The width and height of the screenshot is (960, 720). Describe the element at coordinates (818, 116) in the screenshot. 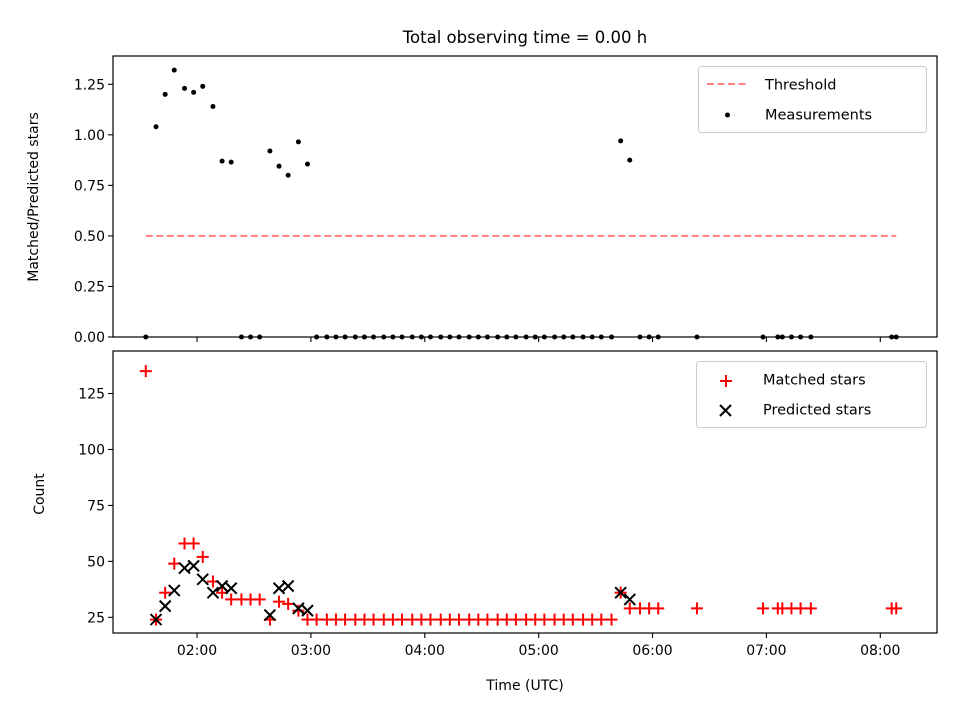

I see `legend-label-measurements: Measurements` at that location.